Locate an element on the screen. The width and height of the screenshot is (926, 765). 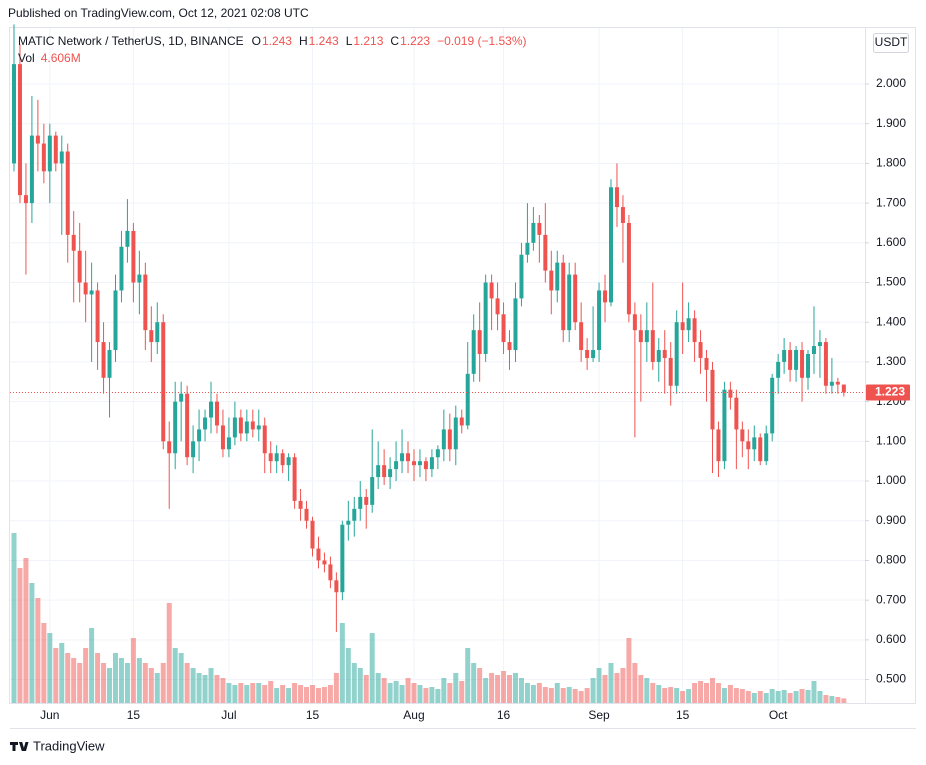
brand-logo is located at coordinates (19, 746).